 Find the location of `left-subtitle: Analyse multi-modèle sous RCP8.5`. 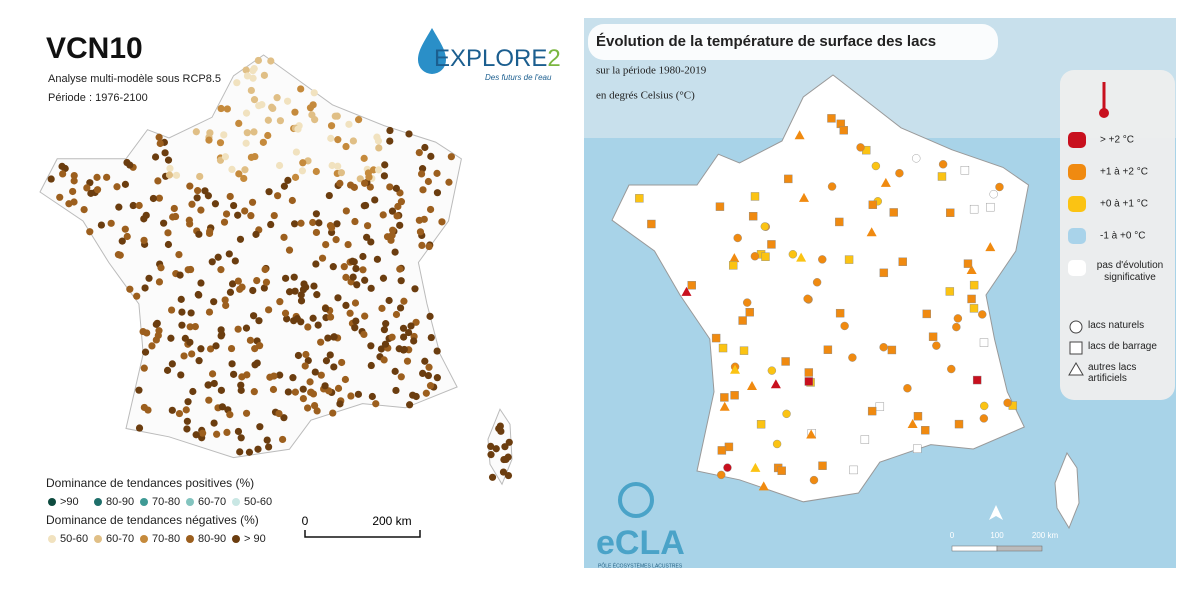

left-subtitle: Analyse multi-modèle sous RCP8.5 is located at coordinates (134, 79).